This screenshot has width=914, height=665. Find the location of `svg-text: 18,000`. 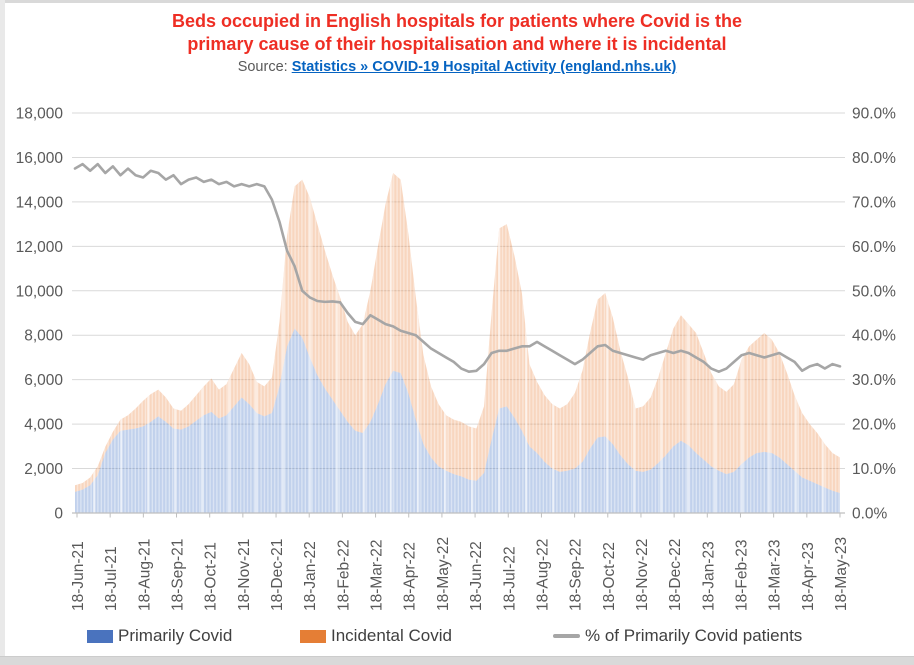

svg-text: 18,000 is located at coordinates (40, 114).